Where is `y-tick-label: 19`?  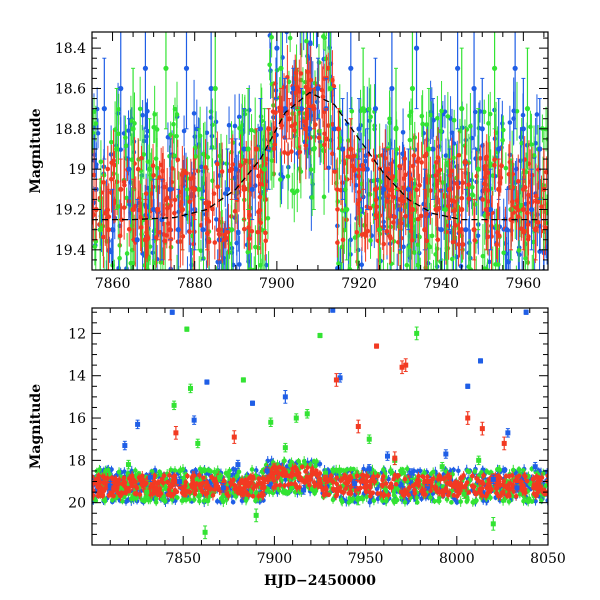 y-tick-label: 19 is located at coordinates (77, 170).